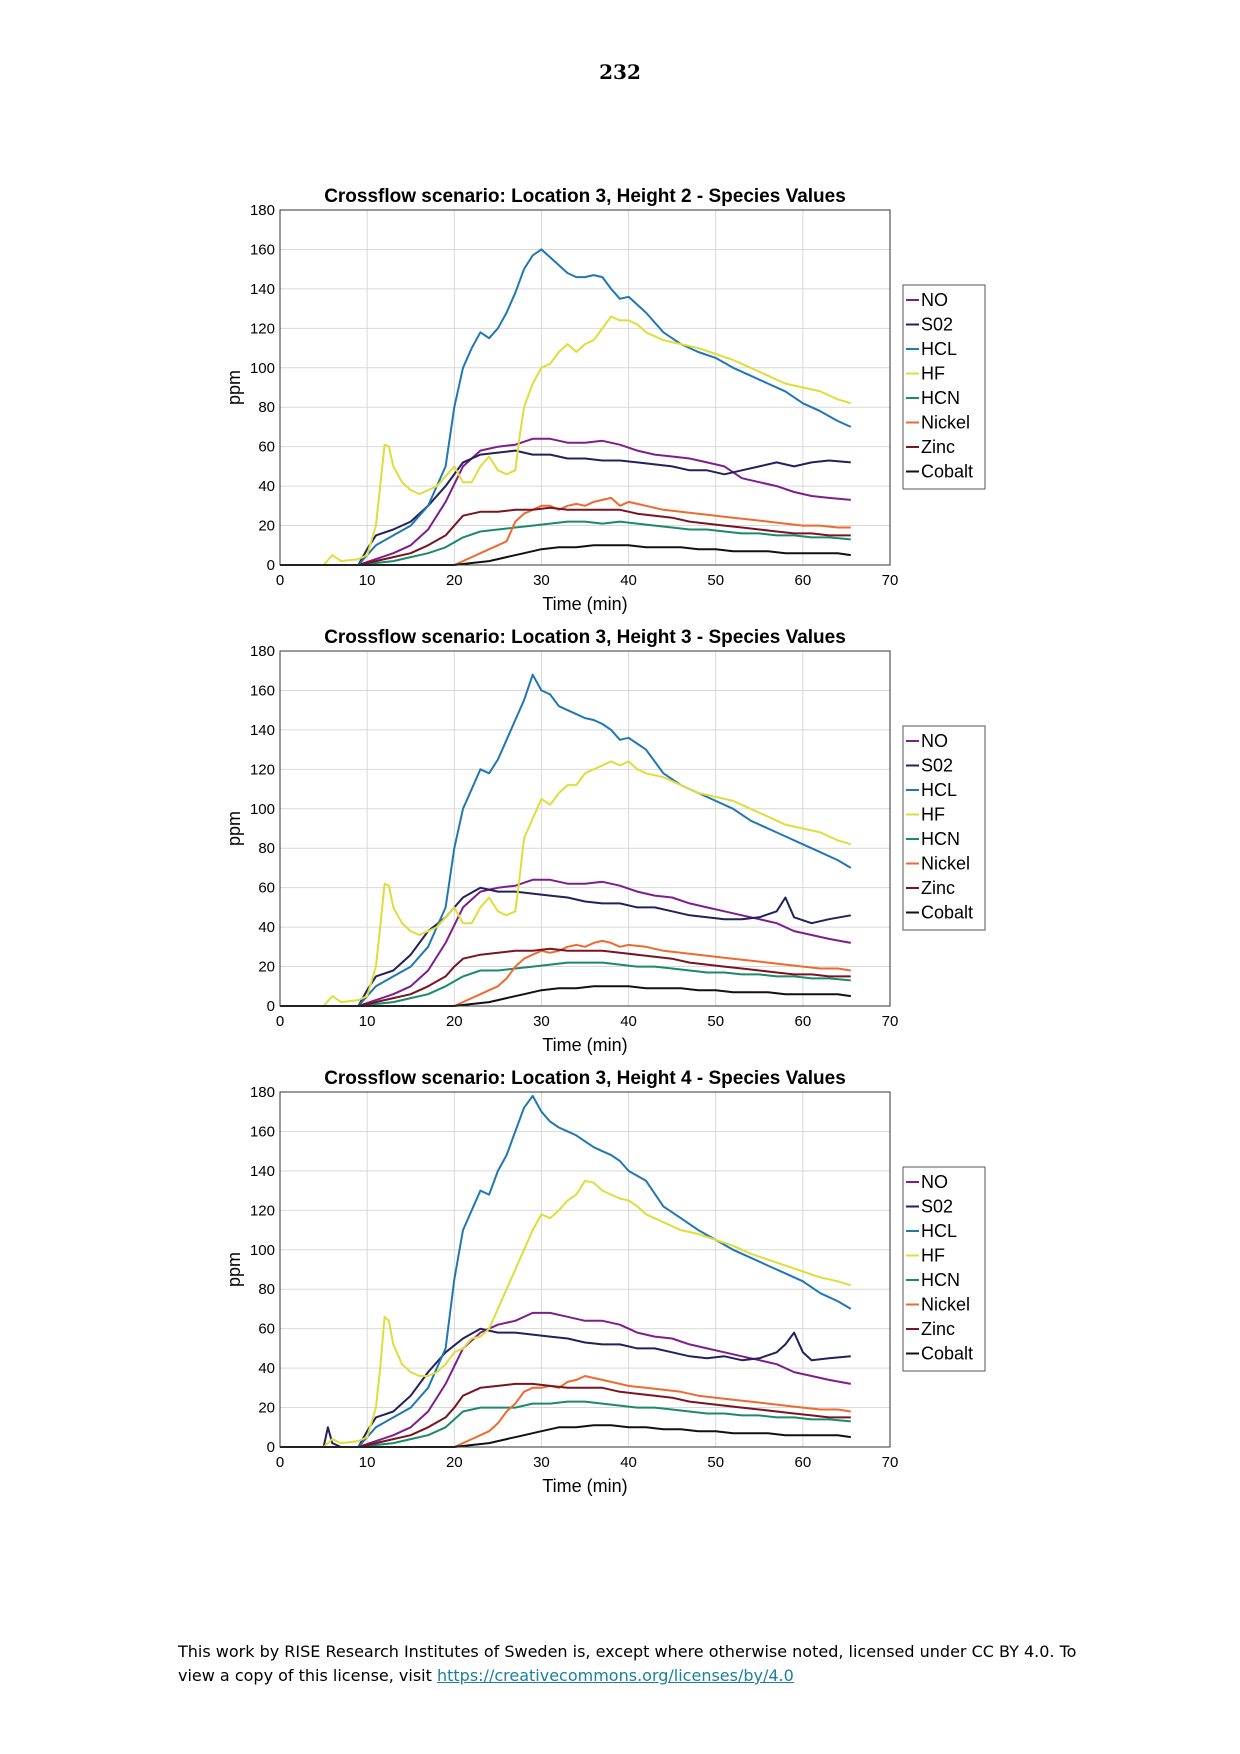 This screenshot has width=1240, height=1754. What do you see at coordinates (565, 984) in the screenshot?
I see `series-line-hcn` at bounding box center [565, 984].